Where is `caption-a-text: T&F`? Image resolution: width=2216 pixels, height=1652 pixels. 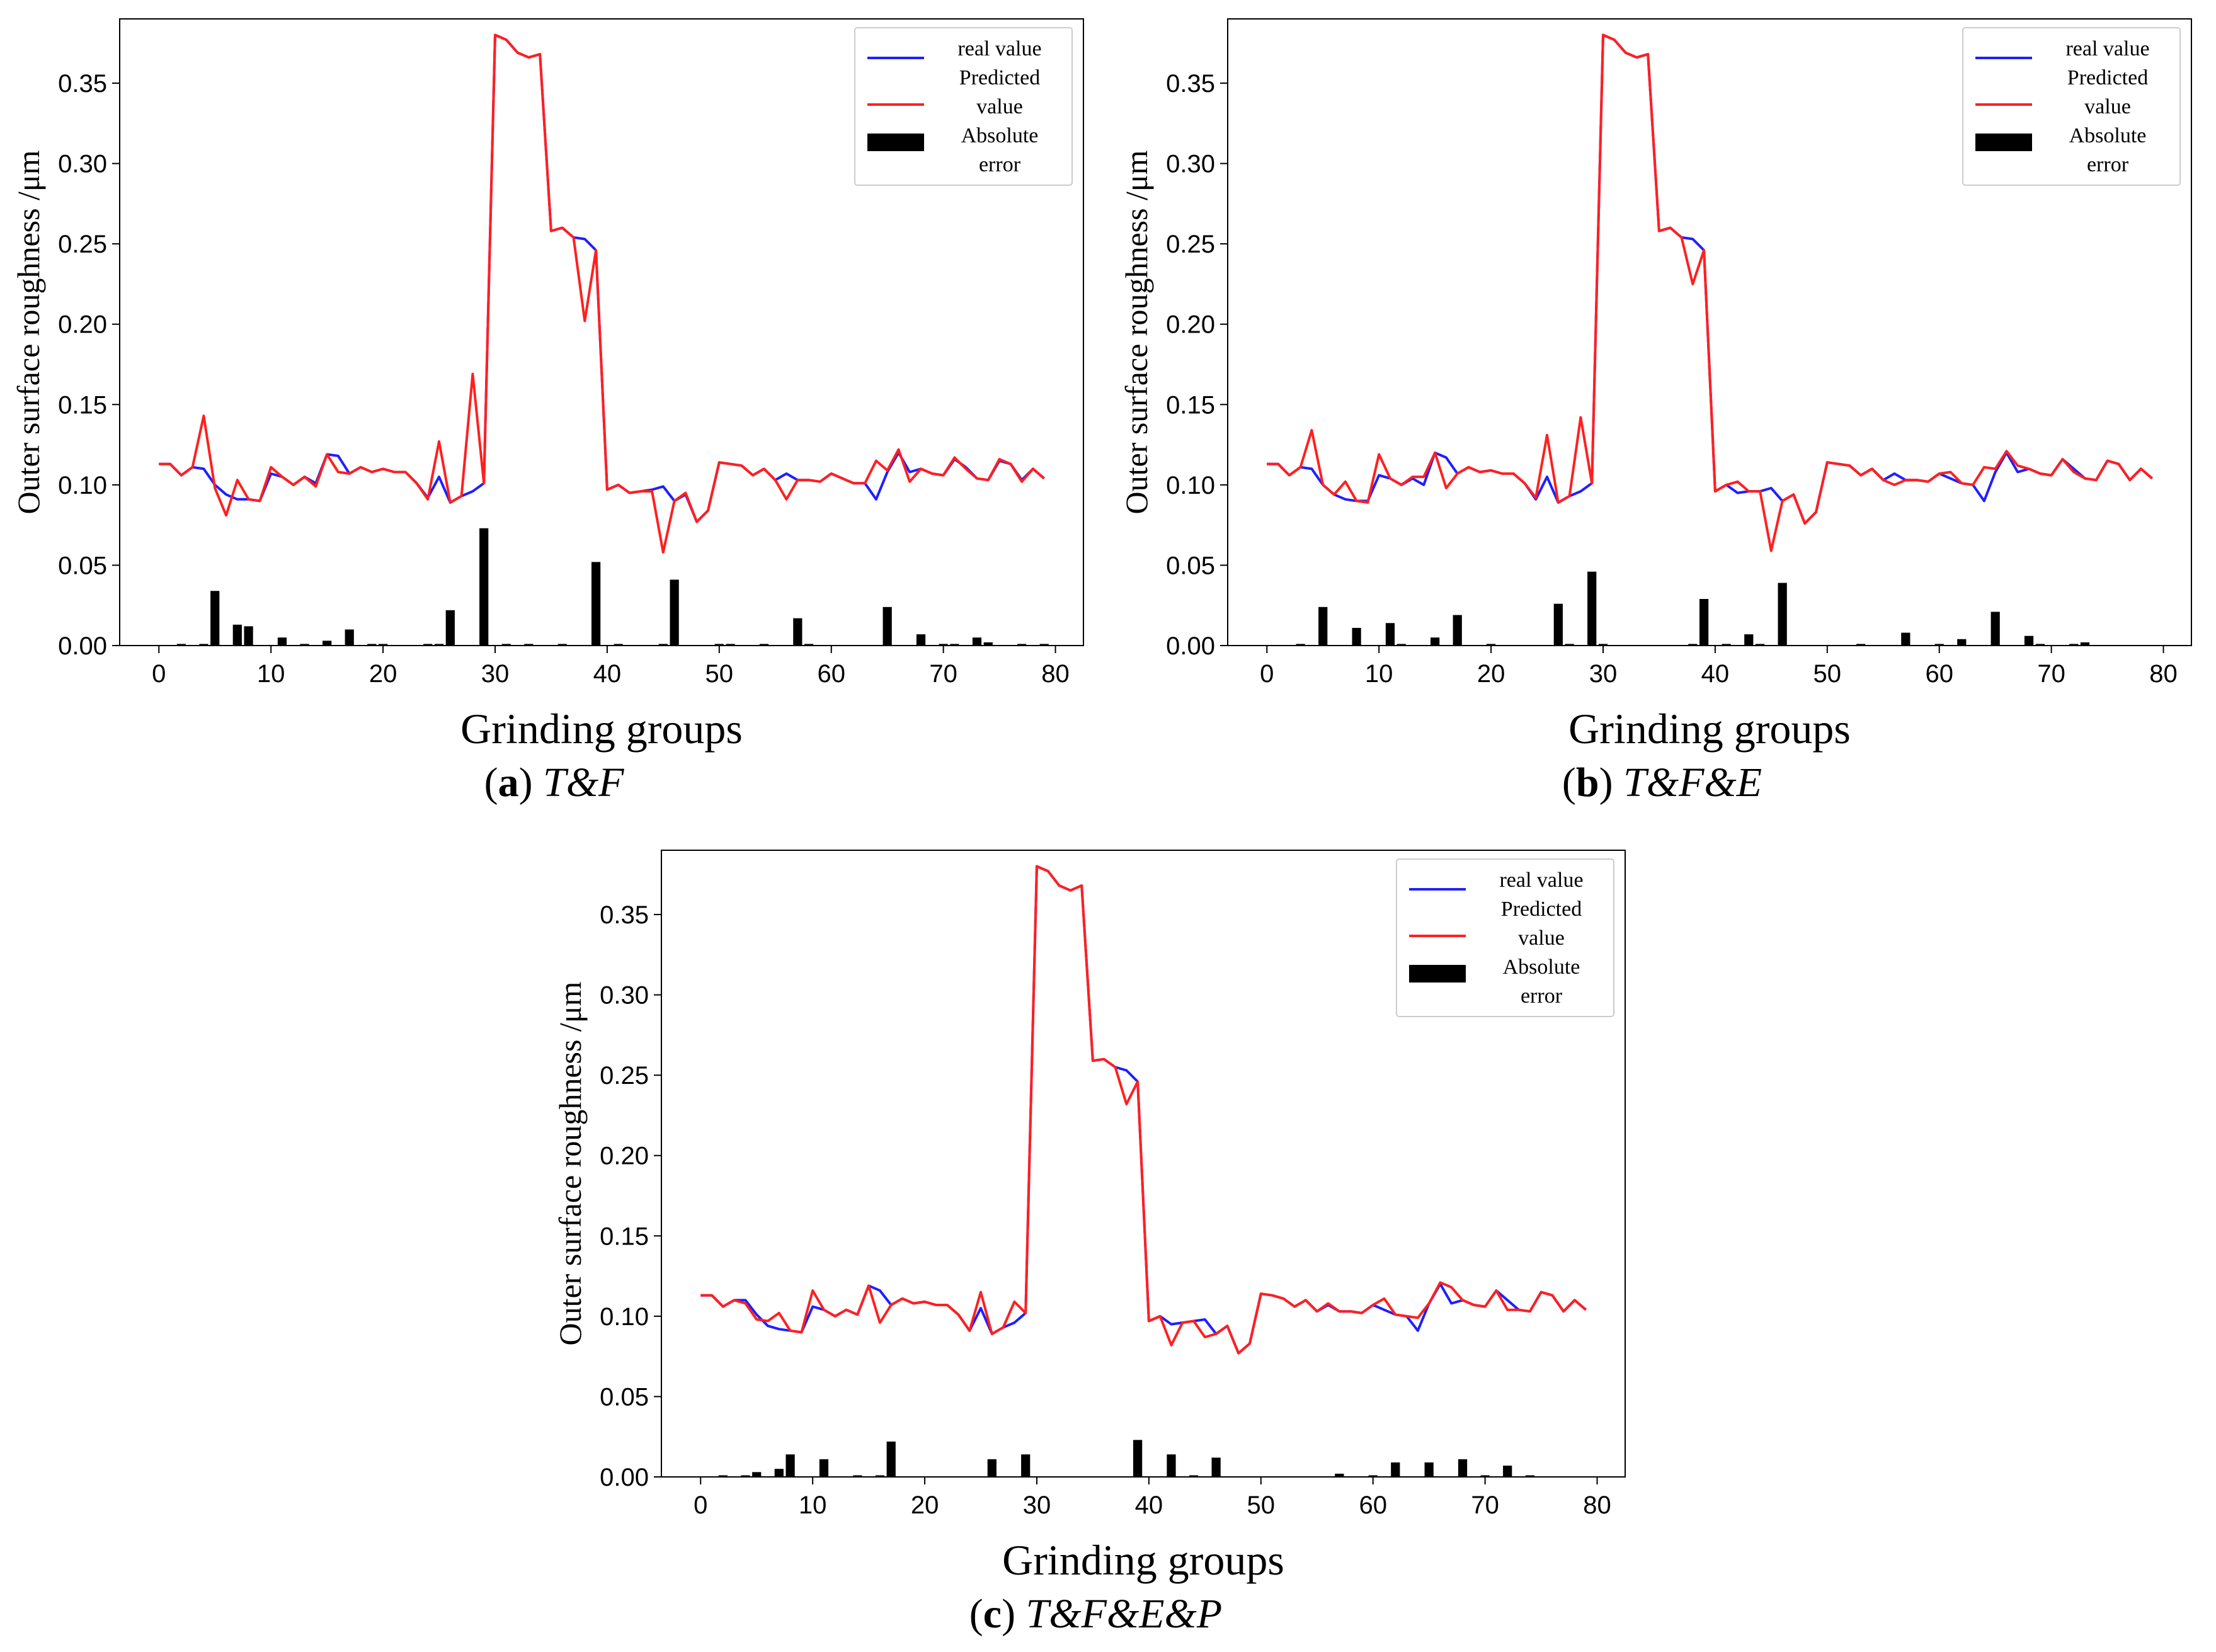 caption-a-text: T&F is located at coordinates (583, 783).